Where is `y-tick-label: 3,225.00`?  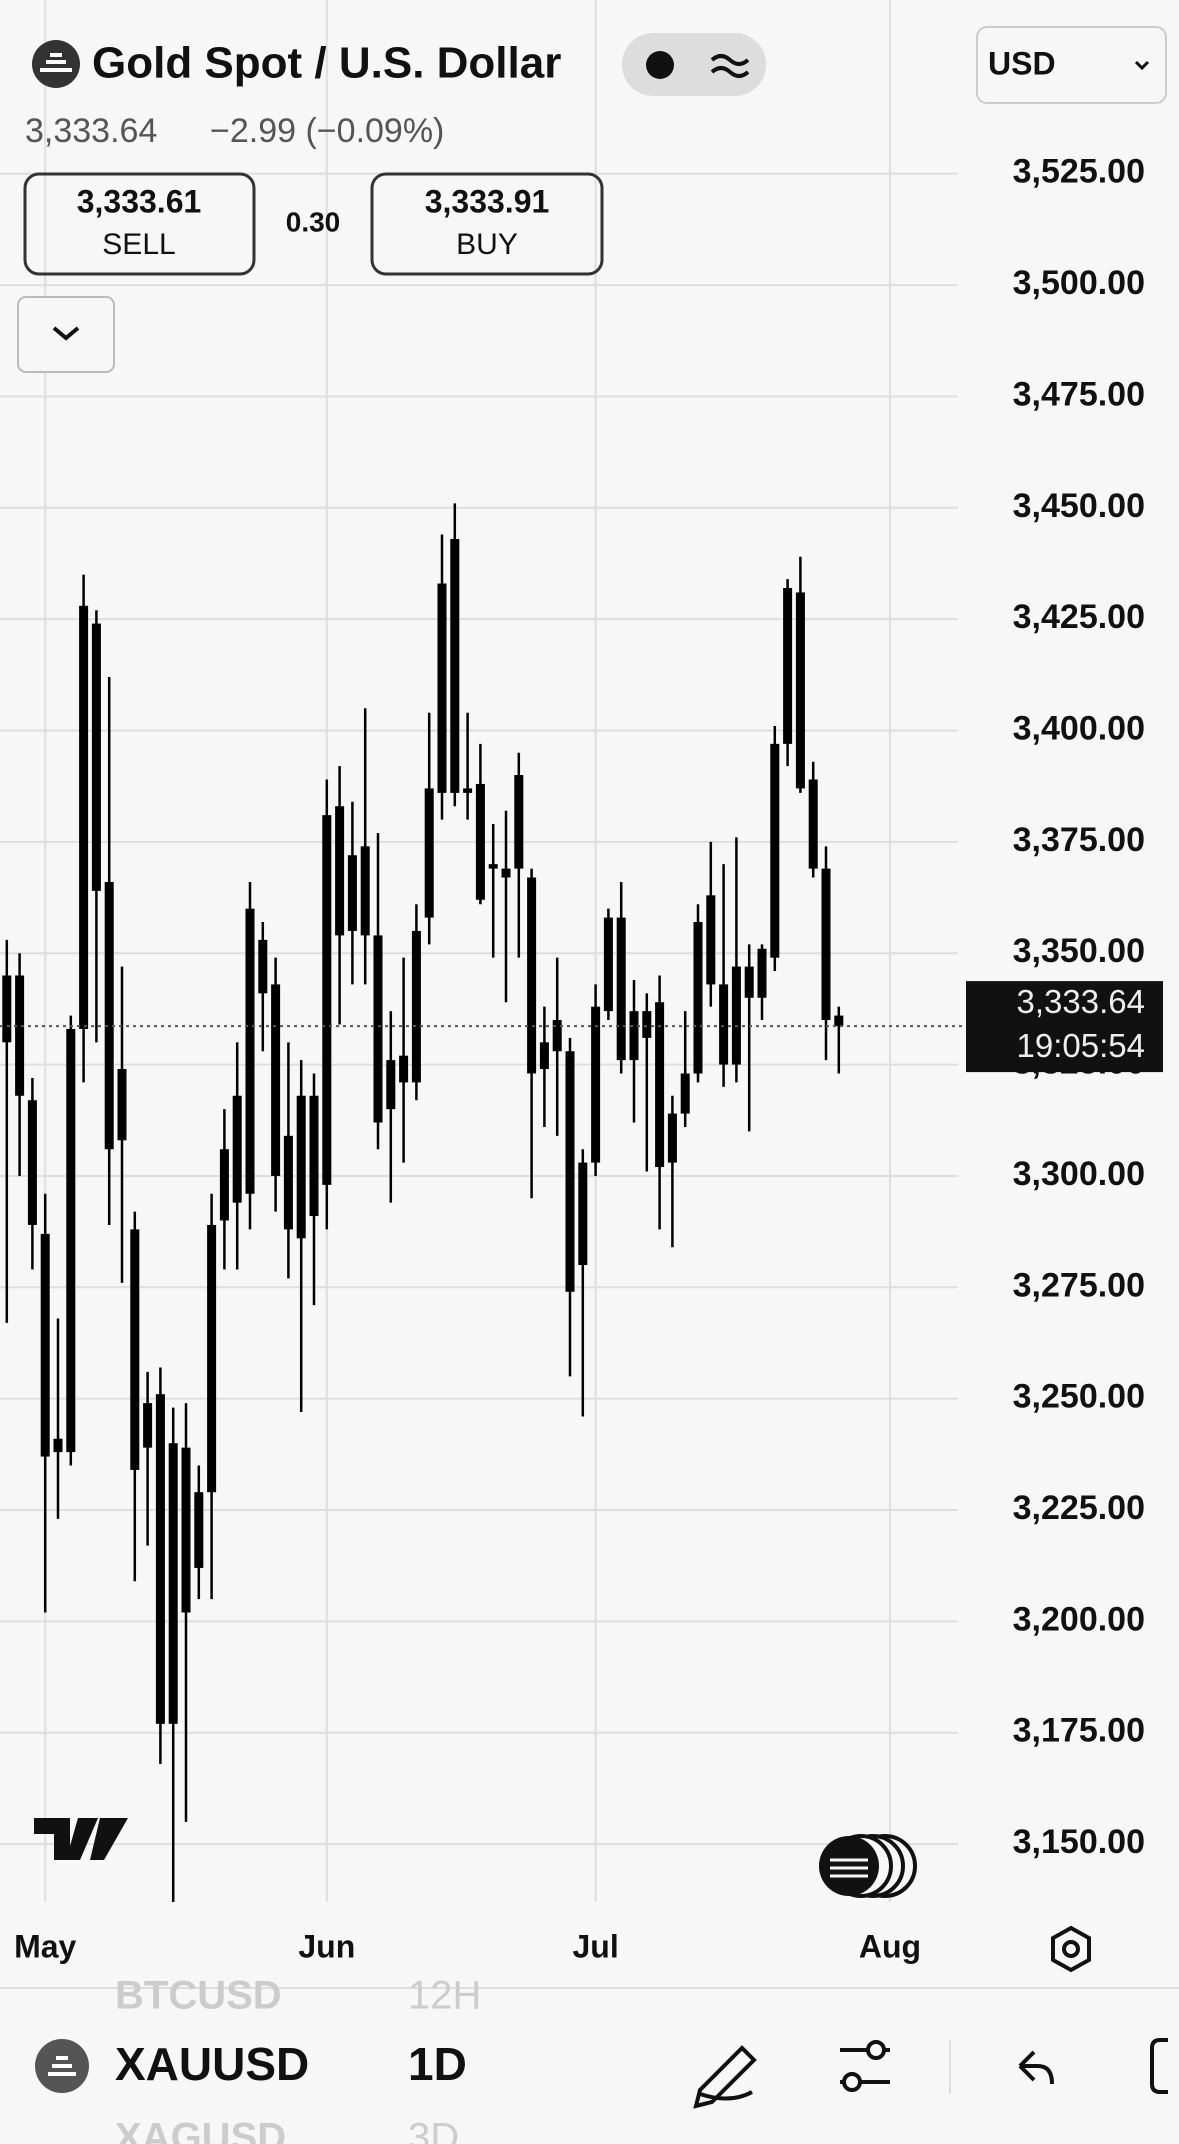 y-tick-label: 3,225.00 is located at coordinates (1079, 1508).